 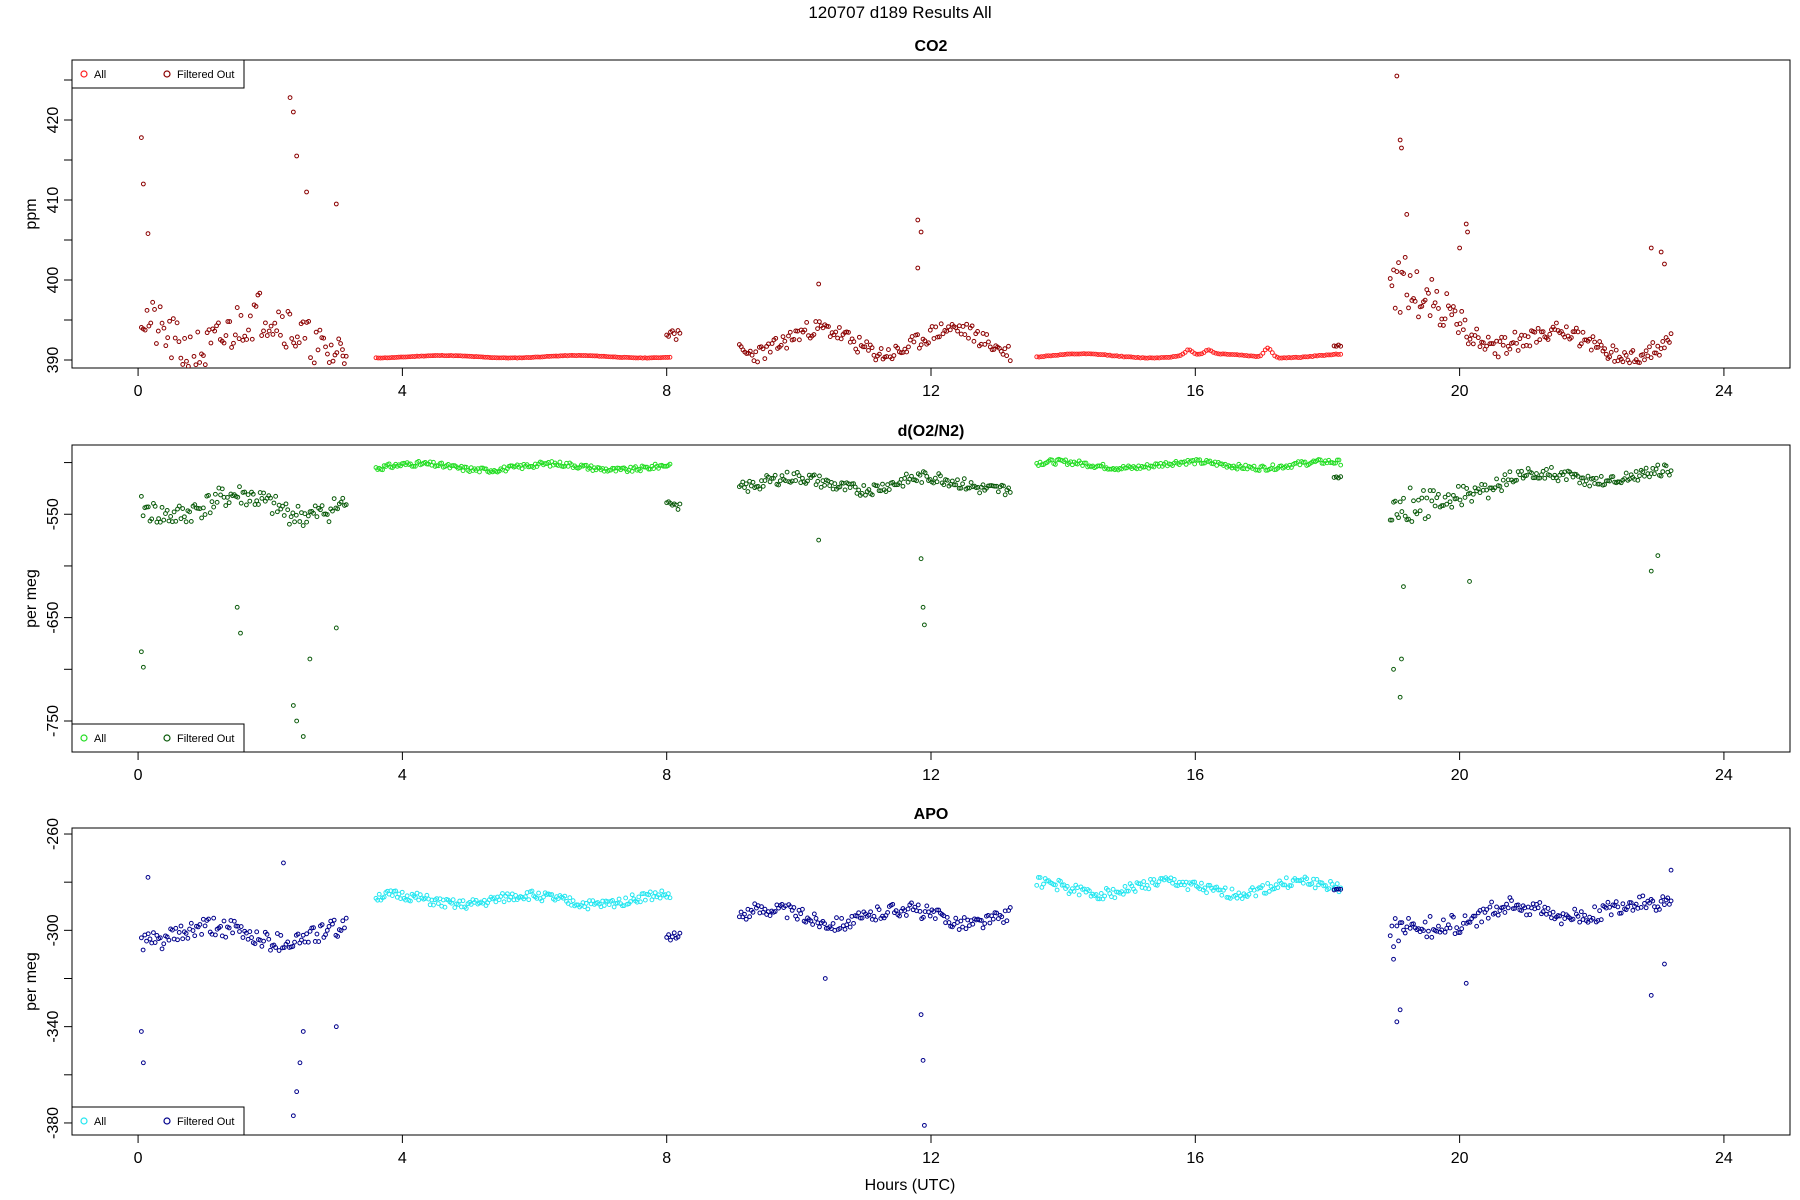 I want to click on x-tick-label: 12, so click(x=931, y=1158).